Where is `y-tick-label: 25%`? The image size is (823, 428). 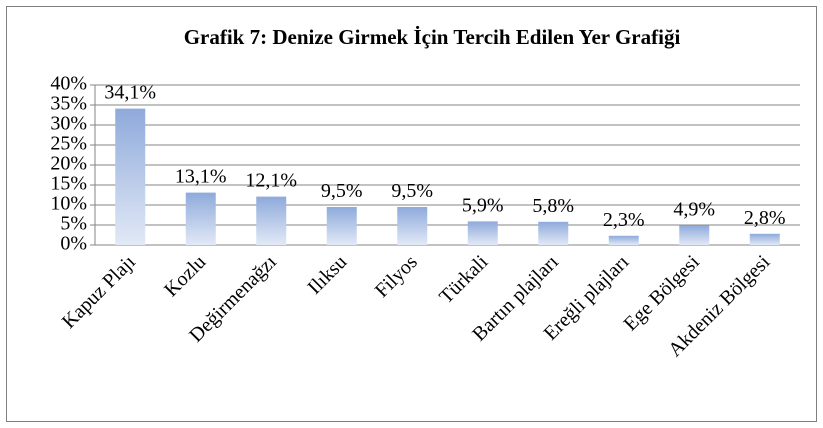
y-tick-label: 25% is located at coordinates (68, 144).